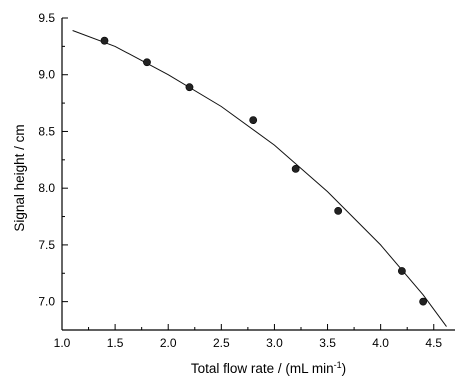 The image size is (470, 379). Describe the element at coordinates (168, 343) in the screenshot. I see `x-tick-label: 2.0` at that location.